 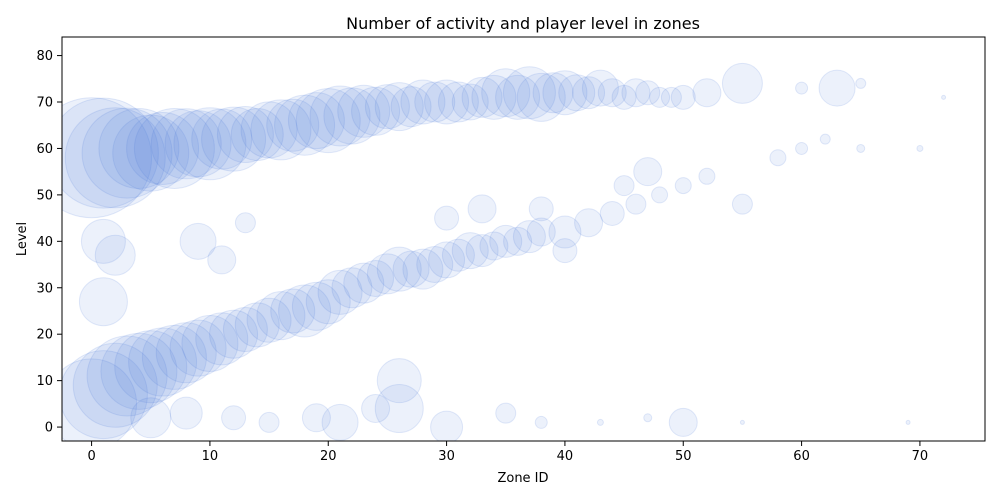 I want to click on y-tick-label: 60, so click(x=44, y=149).